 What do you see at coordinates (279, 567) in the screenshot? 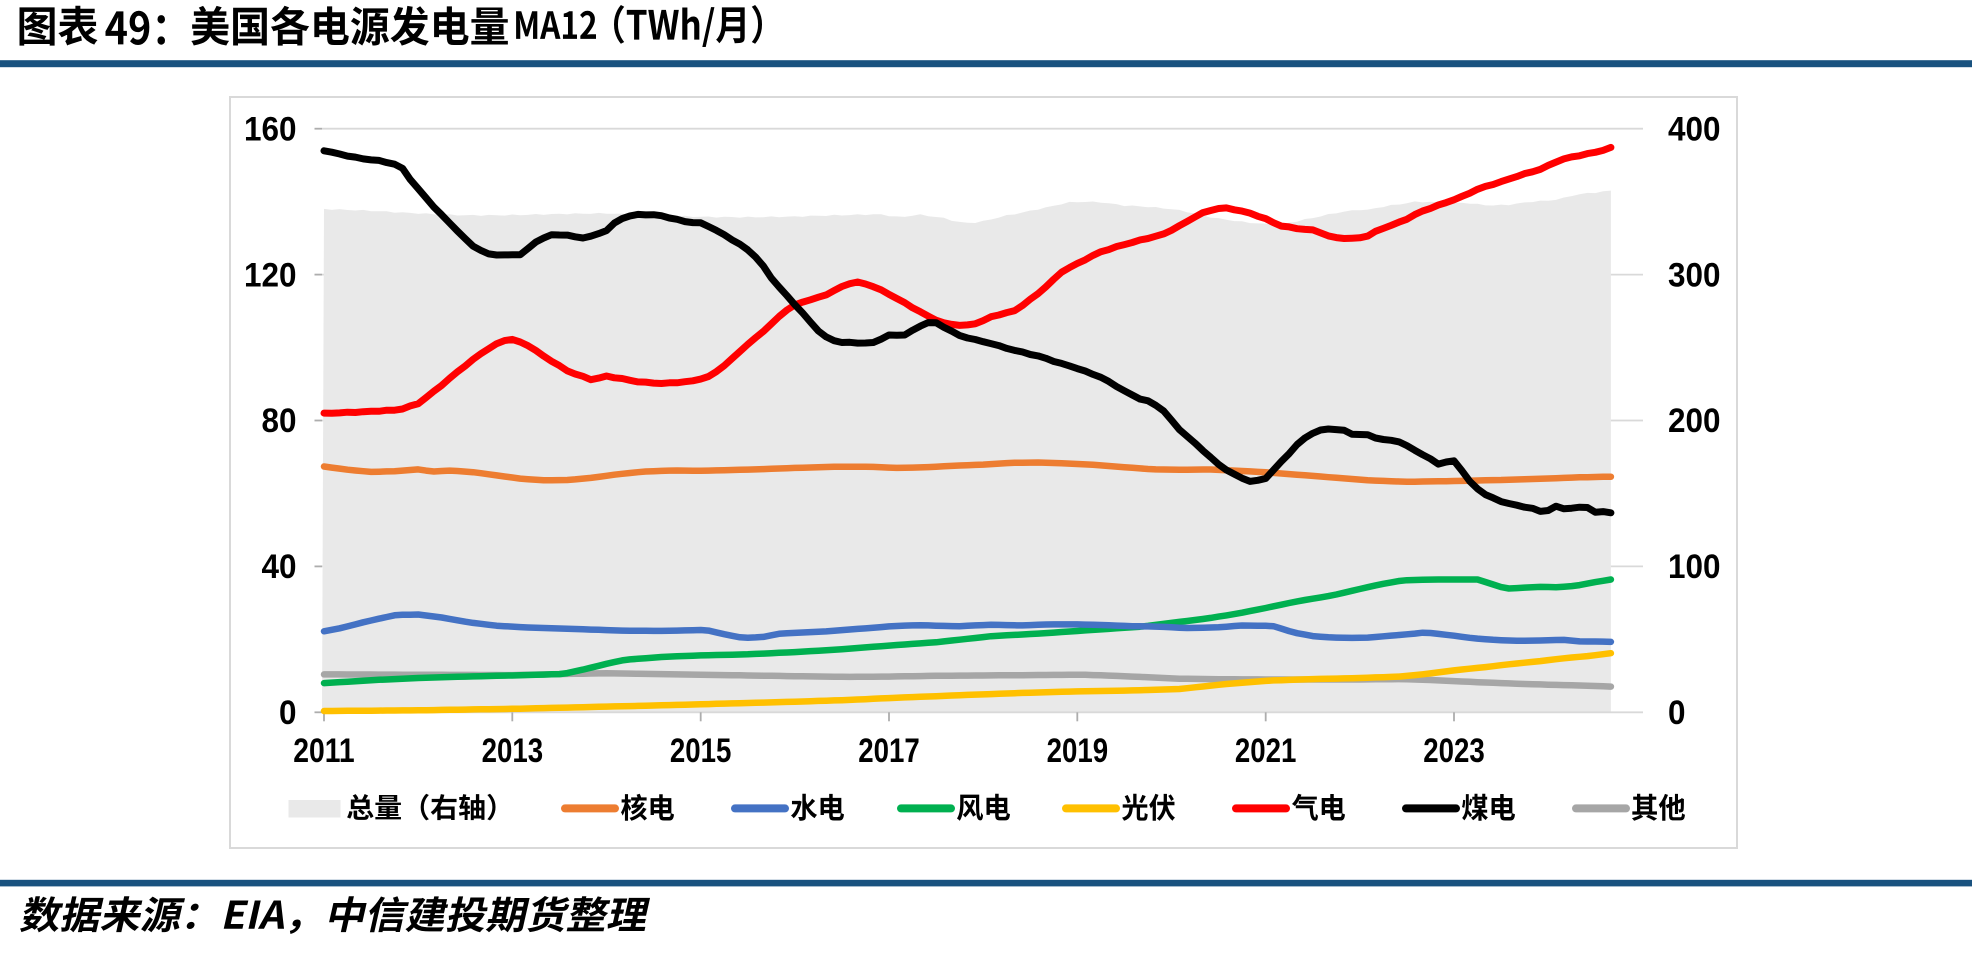
I see `svg-text: 40` at bounding box center [279, 567].